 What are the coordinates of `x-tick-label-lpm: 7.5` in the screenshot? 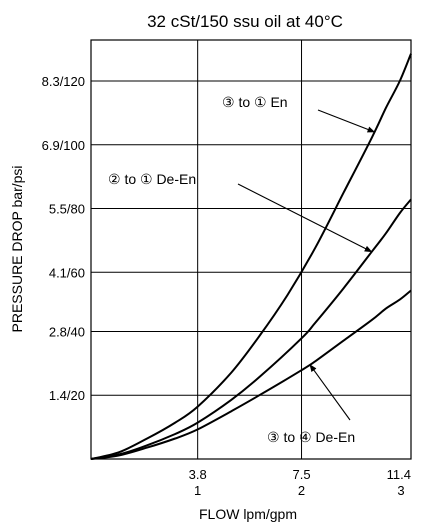 It's located at (301, 474).